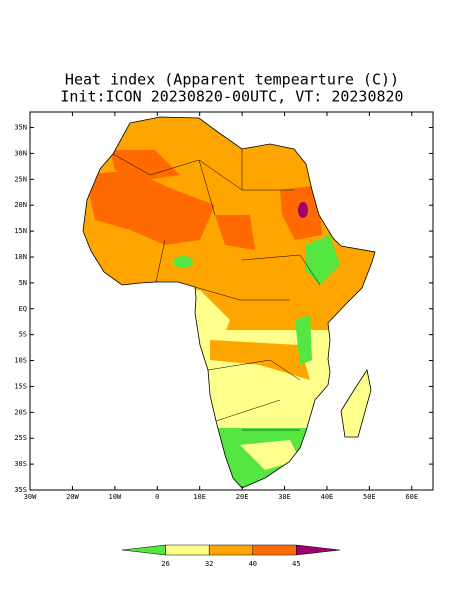 The image size is (463, 600). I want to click on lat-tick-label: 20S, so click(20, 412).